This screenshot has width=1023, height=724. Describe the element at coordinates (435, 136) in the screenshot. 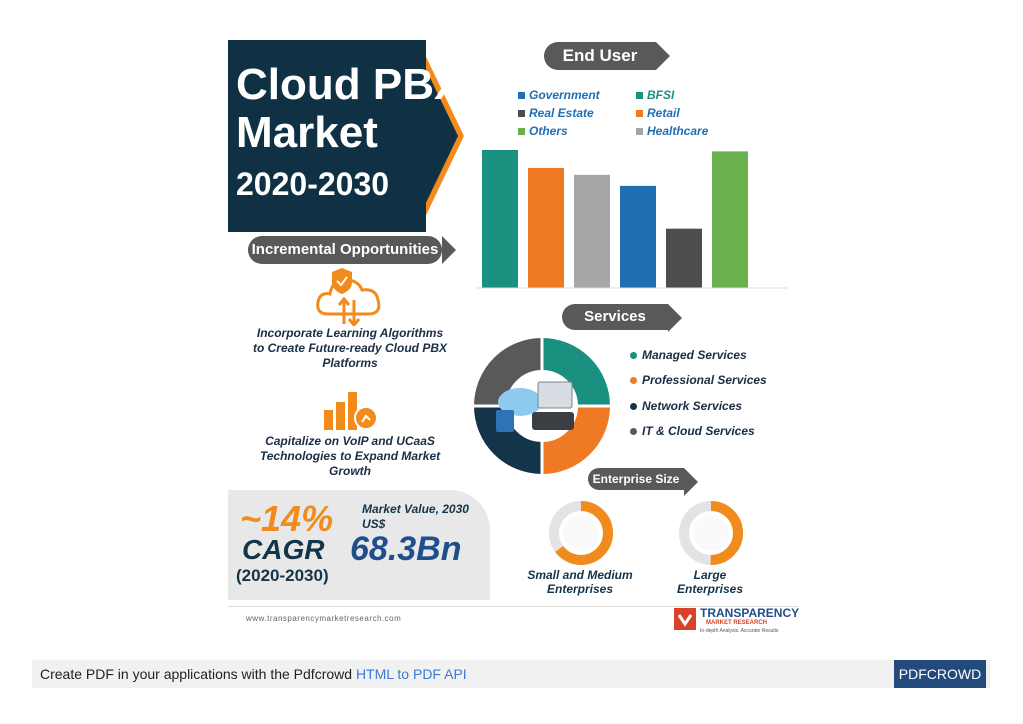

I see `title-arrow` at that location.